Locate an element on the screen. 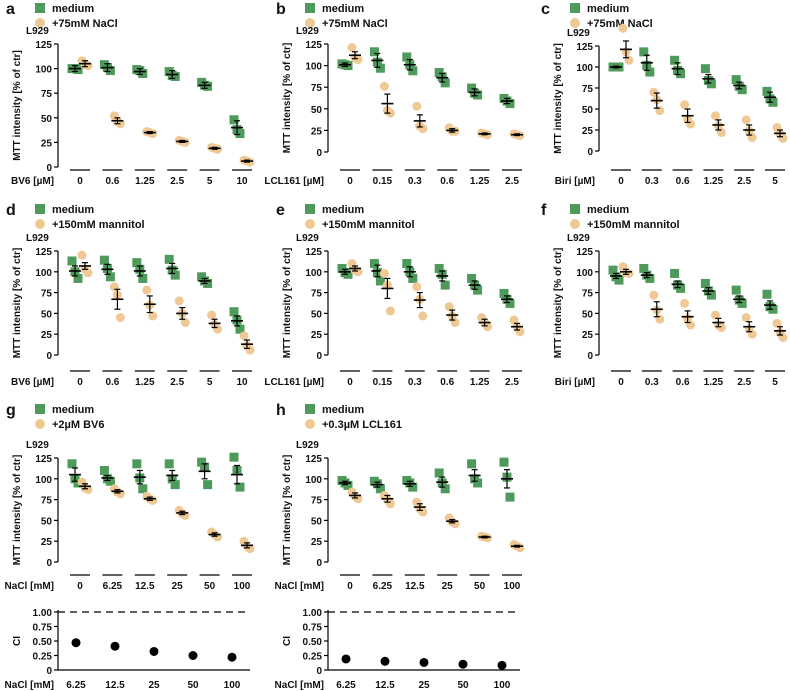 This screenshot has height=691, width=790. panel-letter: f is located at coordinates (544, 210).